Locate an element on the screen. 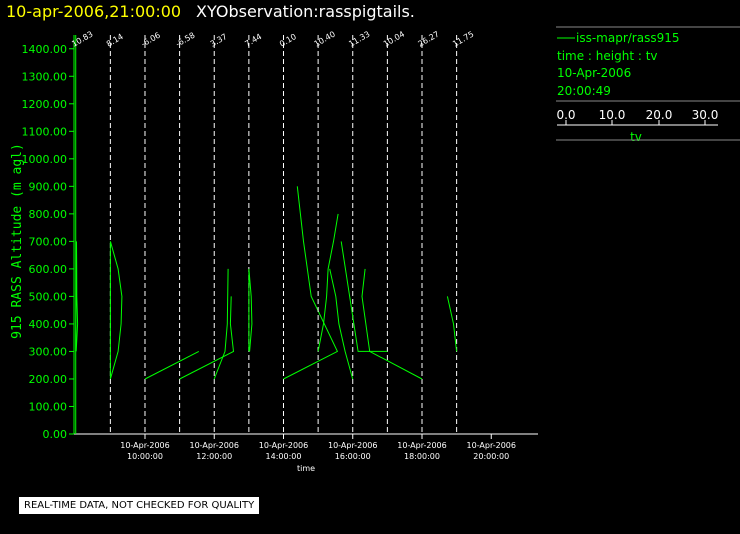 The width and height of the screenshot is (740, 534). y-tick-label: 100.00 is located at coordinates (48, 406).